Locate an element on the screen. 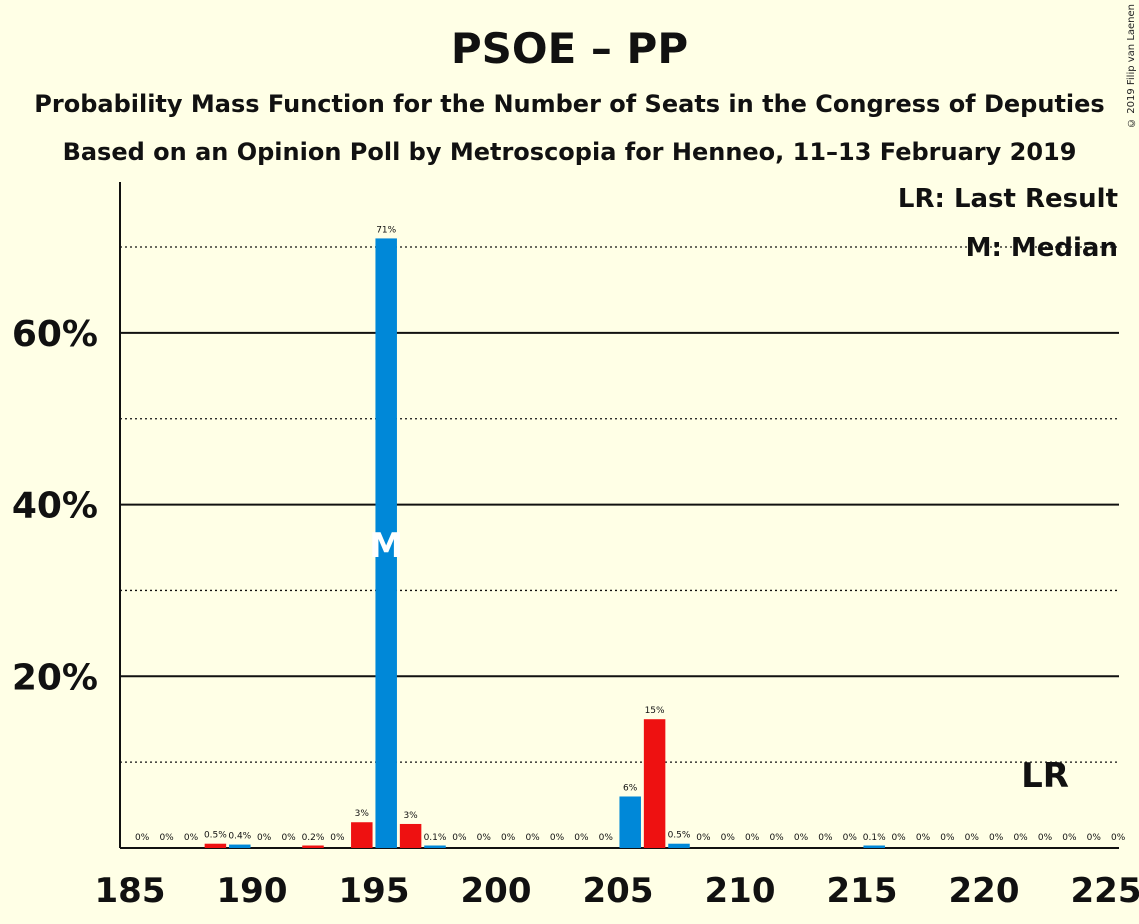 The height and width of the screenshot is (924, 1139). chart-title: PSOE – PP is located at coordinates (569, 48).